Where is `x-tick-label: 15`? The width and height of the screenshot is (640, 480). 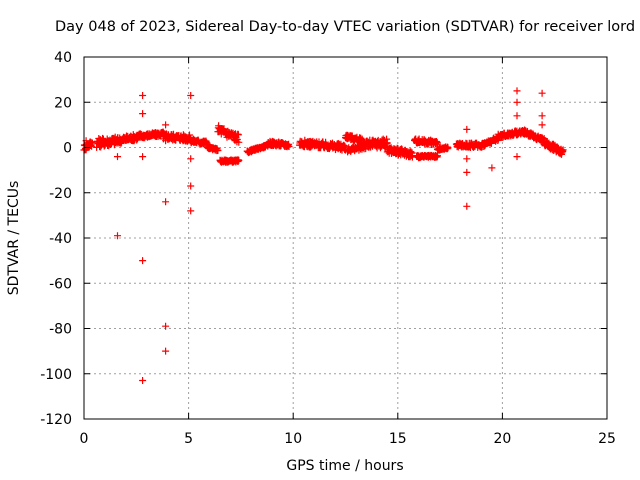
x-tick-label: 15 is located at coordinates (398, 439).